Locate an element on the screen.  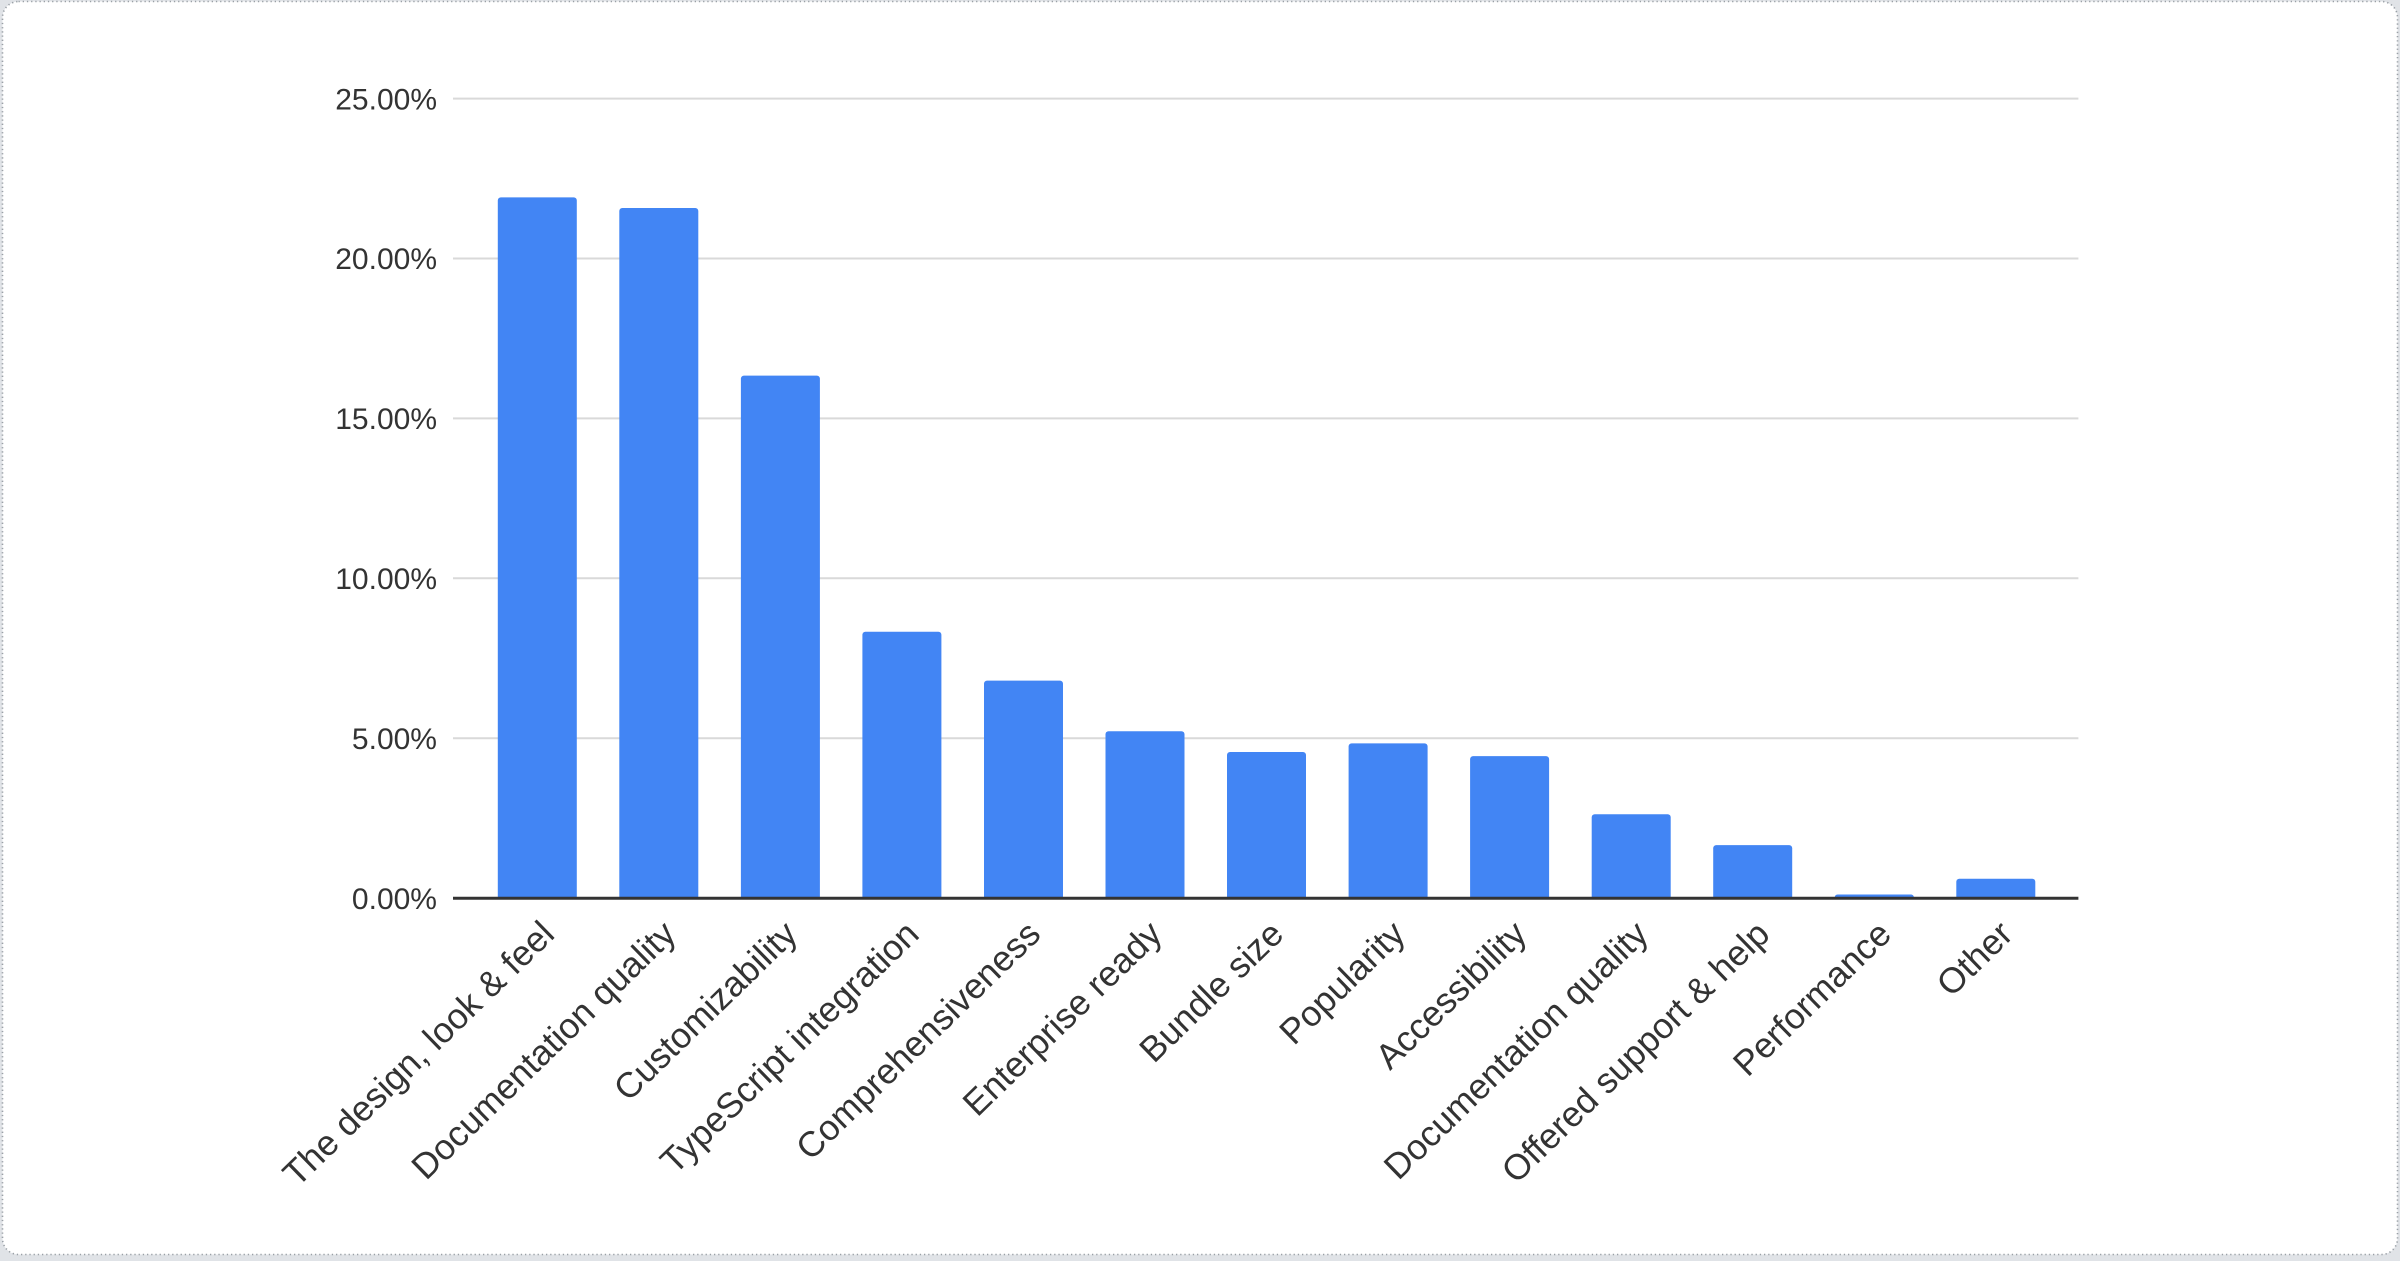
svg-text: 10.00% is located at coordinates (386, 579).